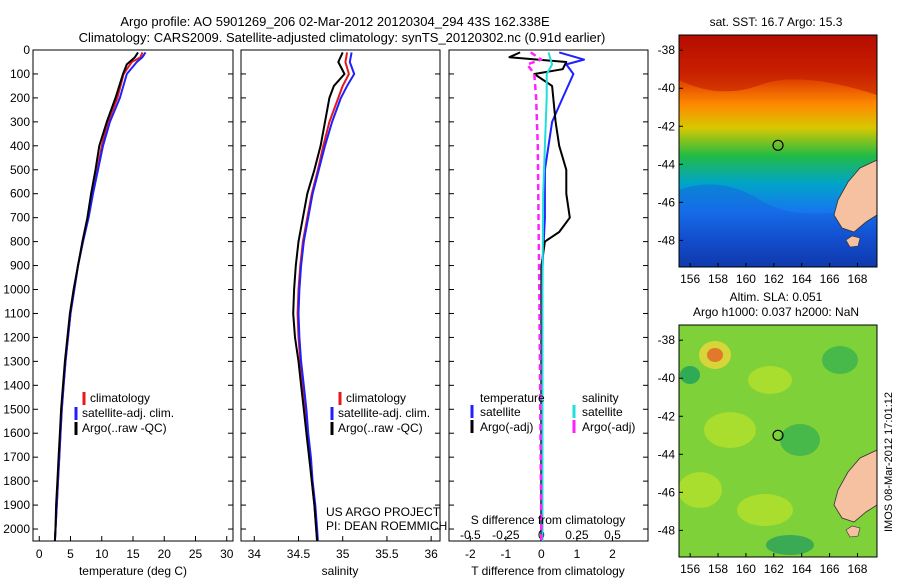 Image resolution: width=900 pixels, height=585 pixels. I want to click on series-line-s-satellite, so click(547, 296).